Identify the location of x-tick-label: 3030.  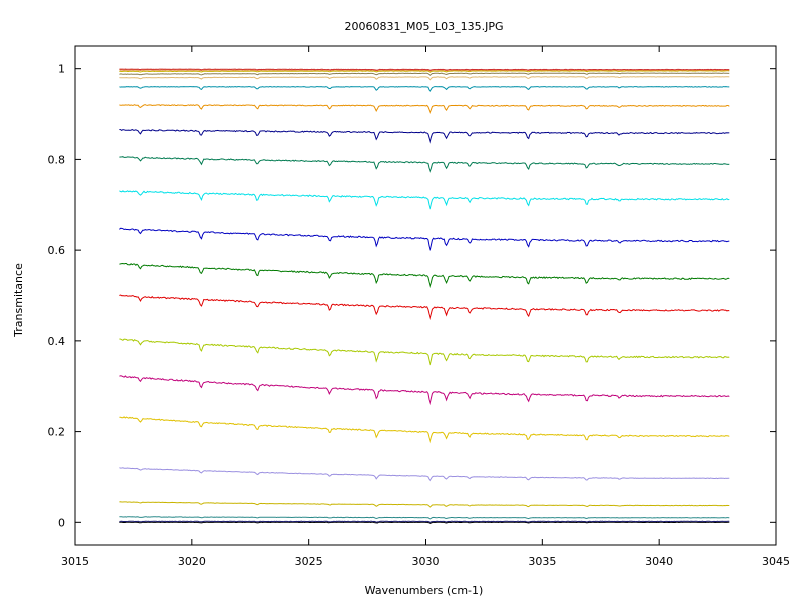
(426, 561).